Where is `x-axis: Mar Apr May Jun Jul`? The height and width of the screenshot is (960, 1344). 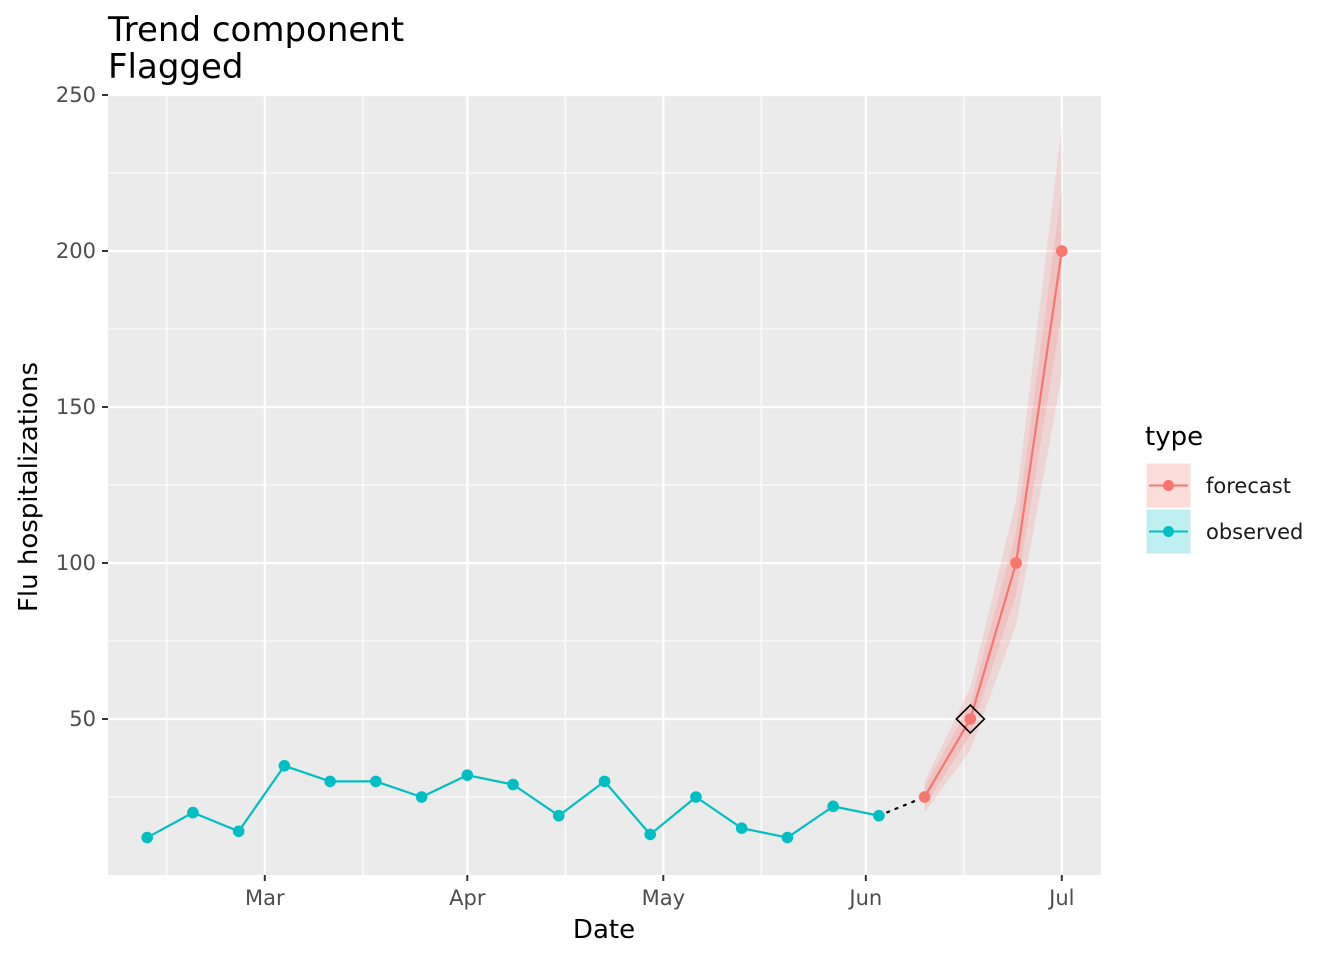
x-axis: Mar Apr May Jun Jul is located at coordinates (659, 892).